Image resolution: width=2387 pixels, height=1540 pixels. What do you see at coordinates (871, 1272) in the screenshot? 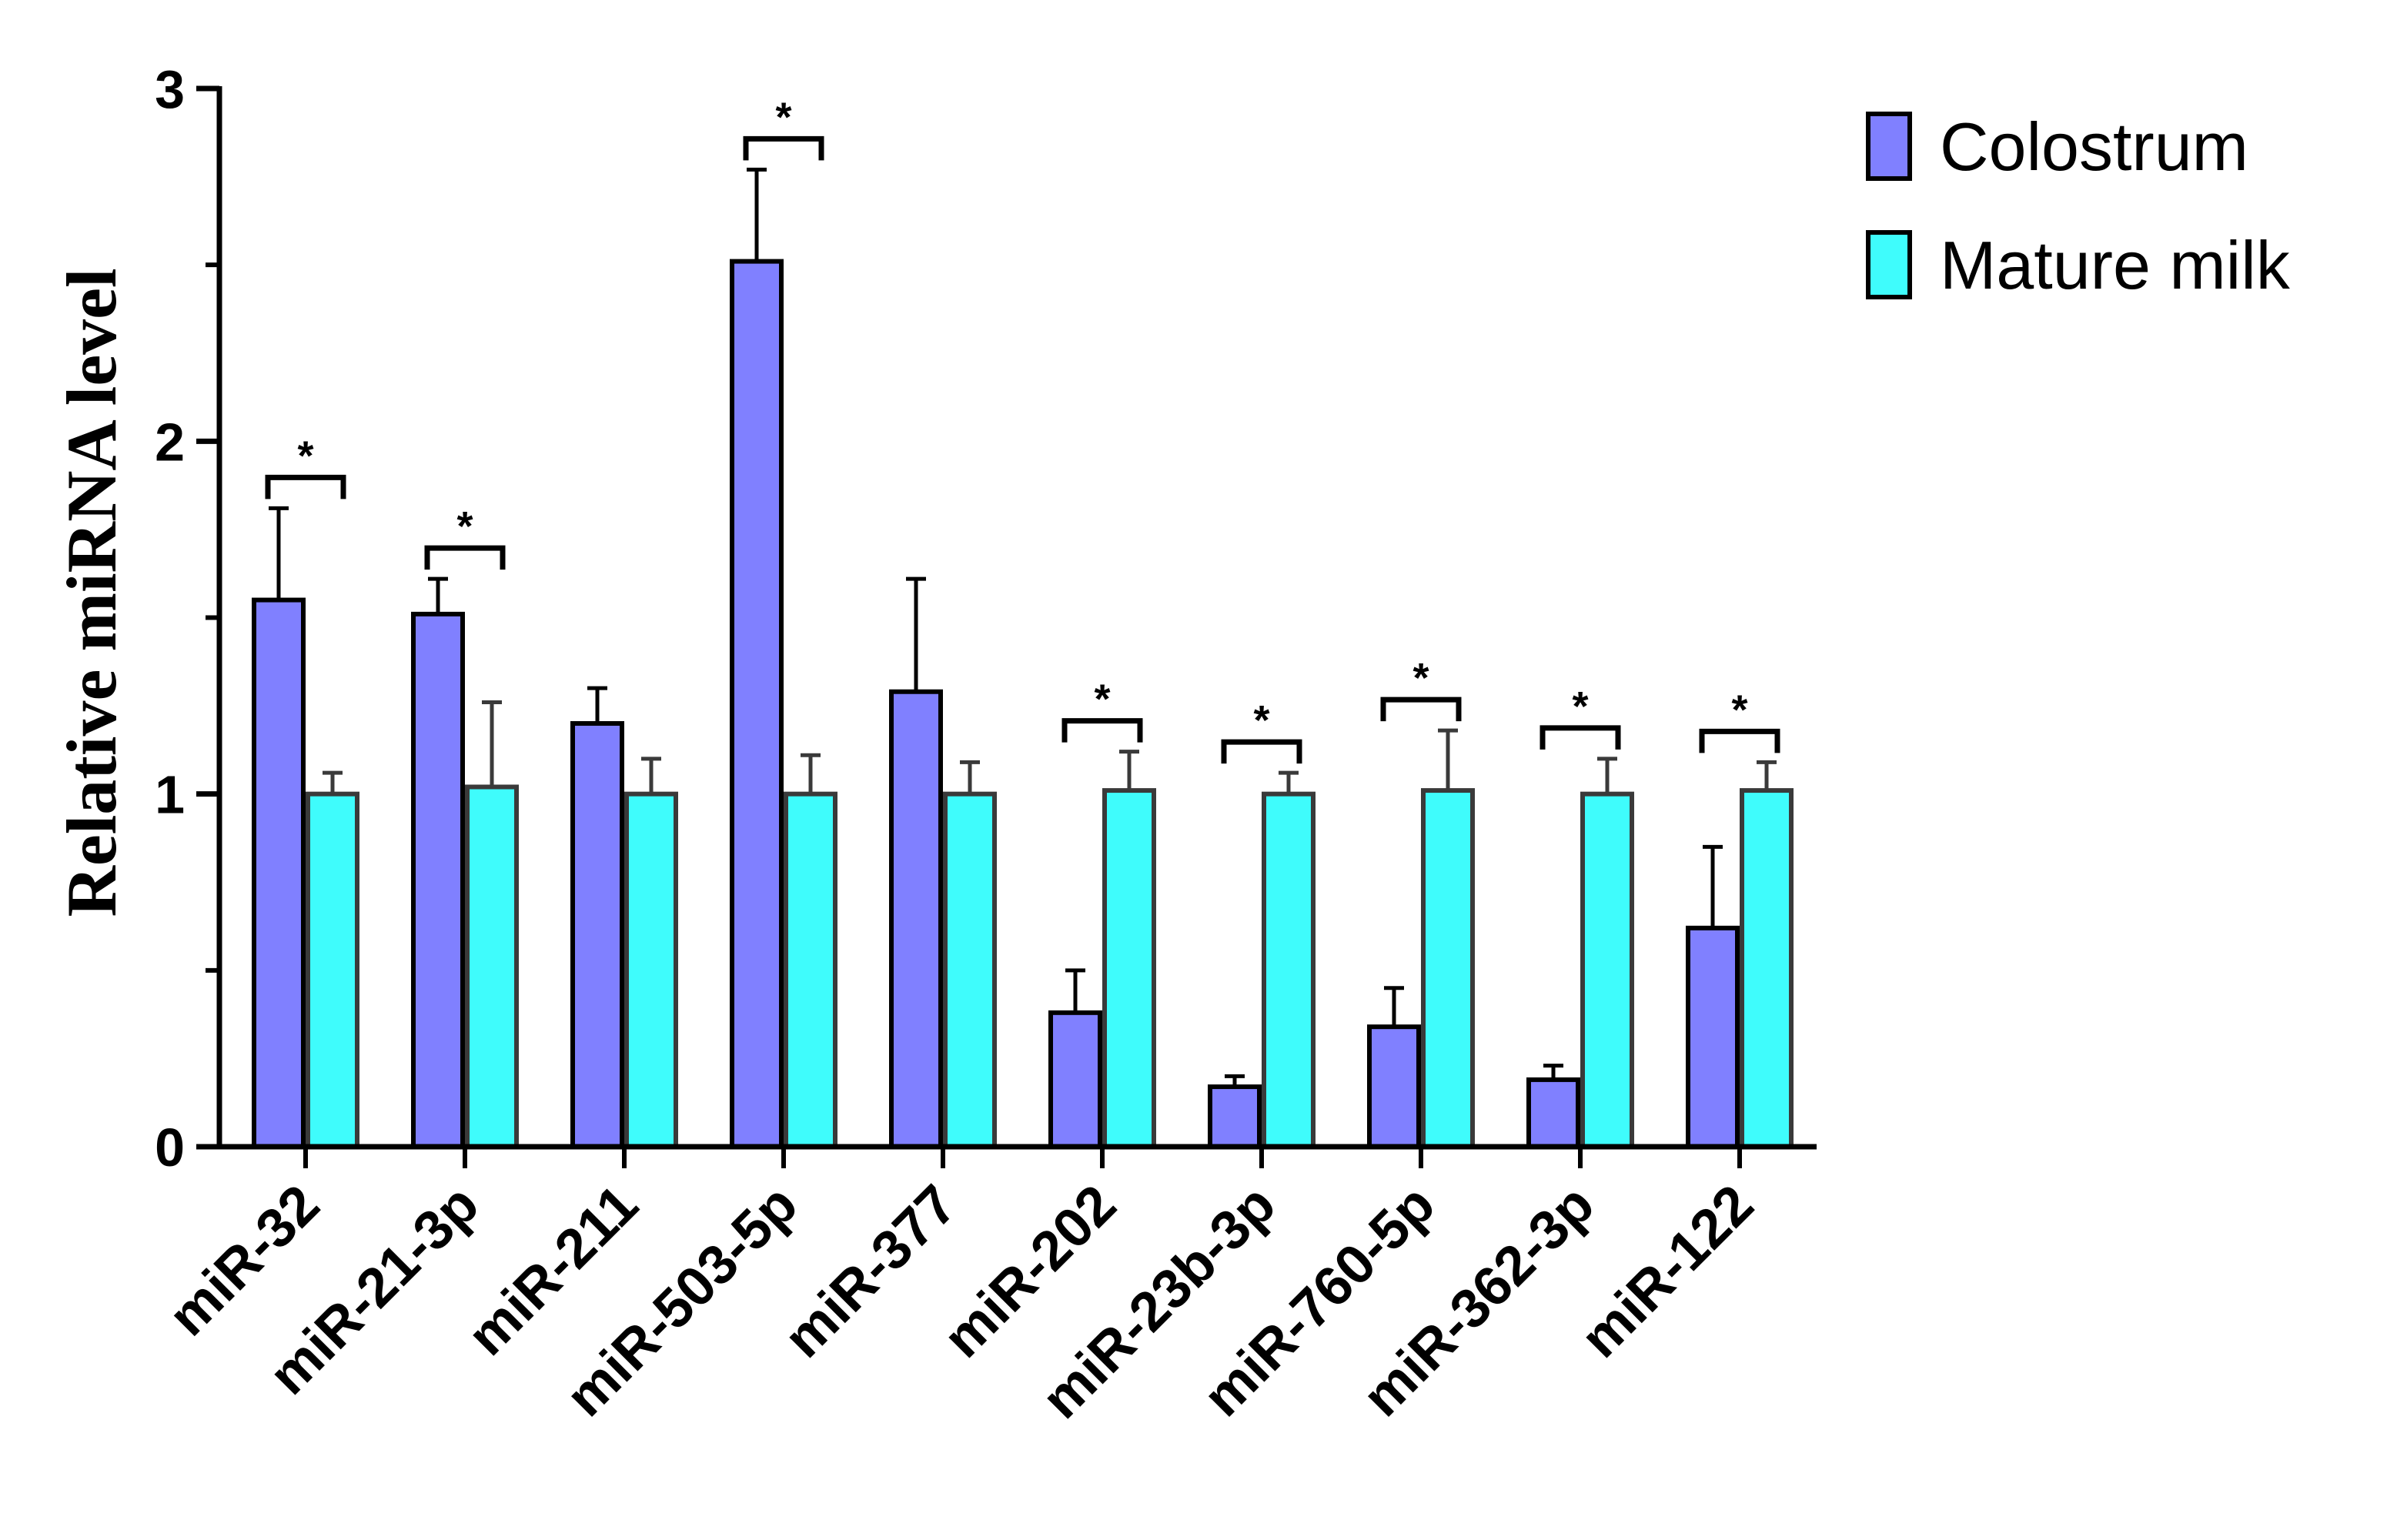
I see `x-tick-label-mir-377: miR-377` at bounding box center [871, 1272].